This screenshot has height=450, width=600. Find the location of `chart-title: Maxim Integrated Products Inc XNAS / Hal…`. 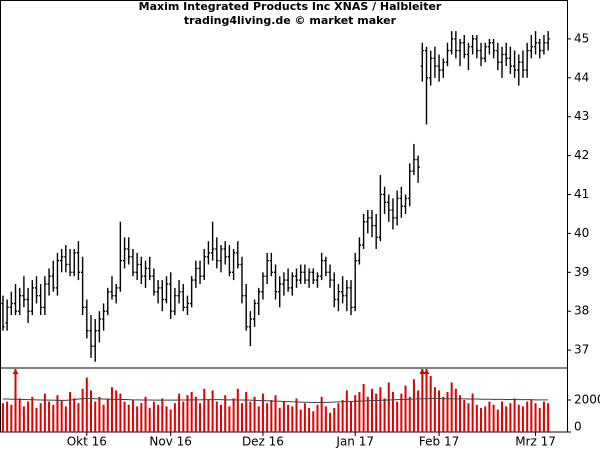

chart-title: Maxim Integrated Products Inc XNAS / Hal… is located at coordinates (290, 6).